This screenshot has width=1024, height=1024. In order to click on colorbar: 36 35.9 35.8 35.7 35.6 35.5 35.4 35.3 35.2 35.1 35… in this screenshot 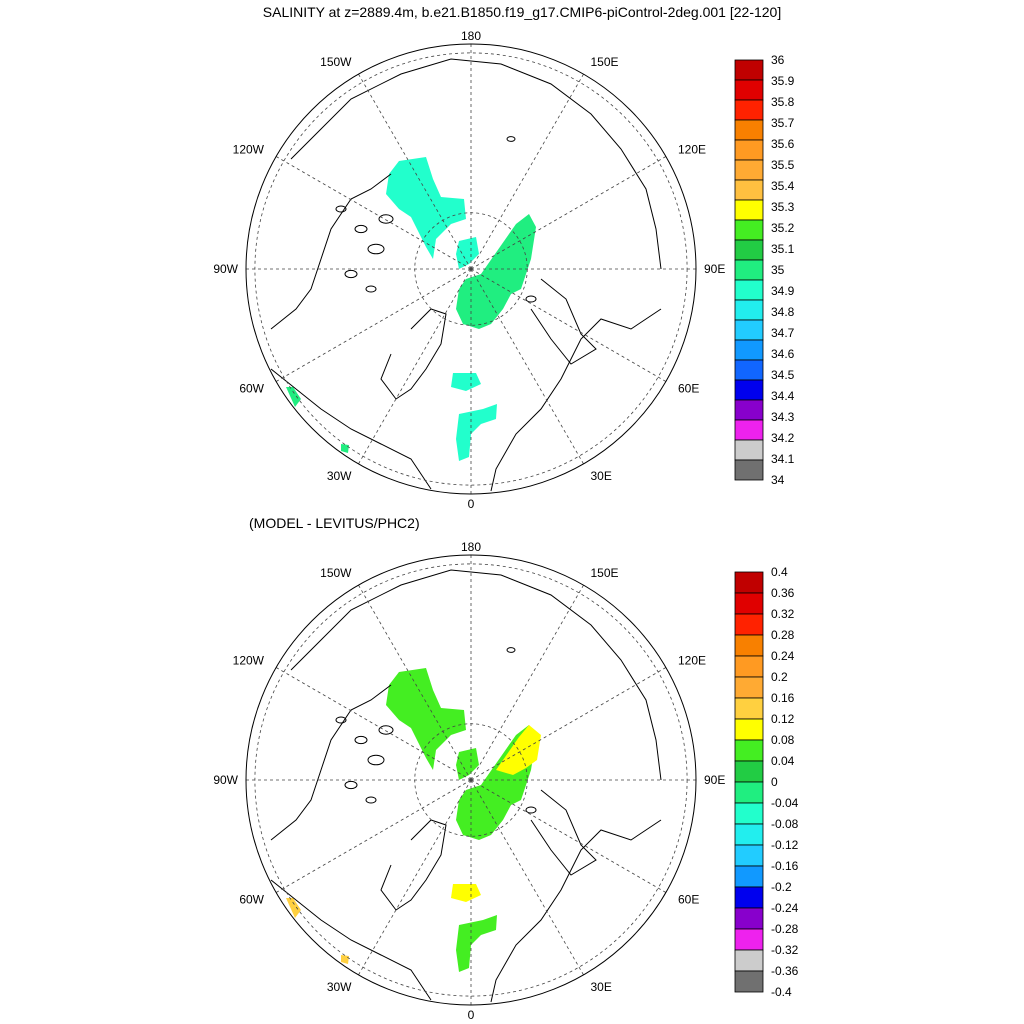, I will do `click(764, 270)`.